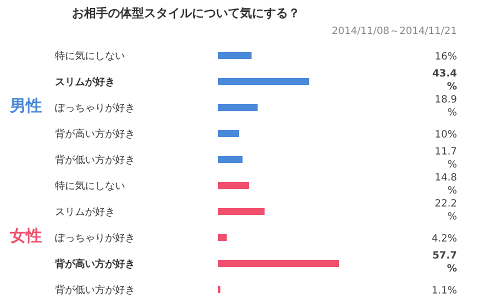 The height and width of the screenshot is (303, 485). I want to click on text: 女性, so click(26, 236).